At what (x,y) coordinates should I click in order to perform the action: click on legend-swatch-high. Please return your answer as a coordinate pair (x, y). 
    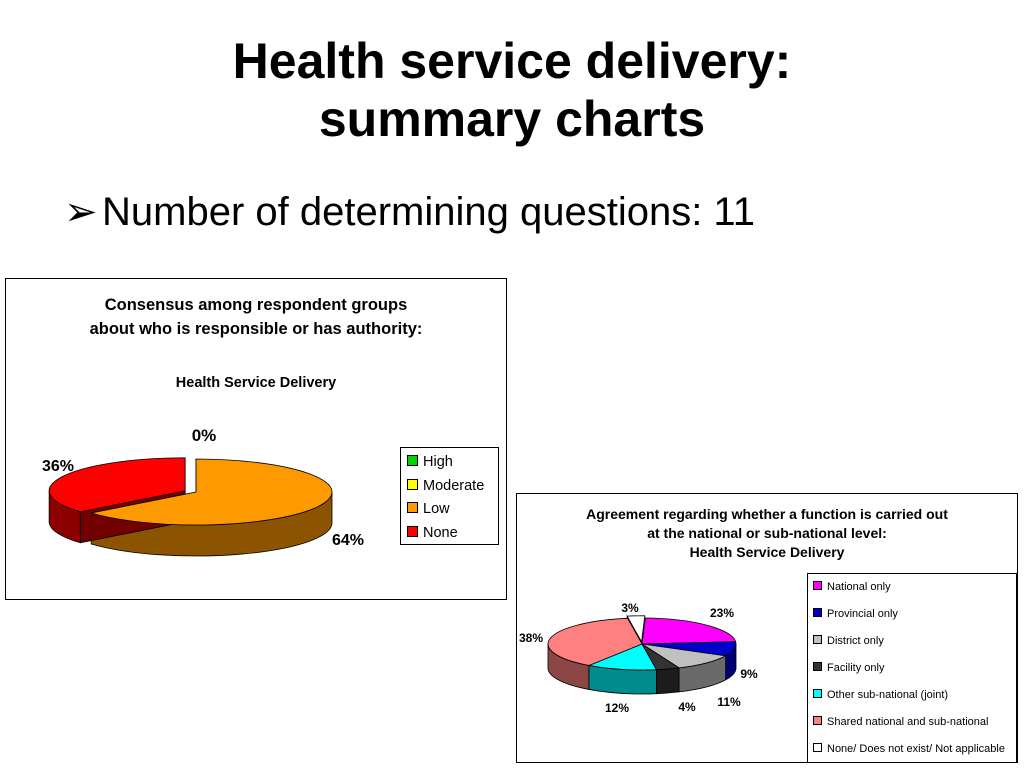
    Looking at the image, I should click on (412, 460).